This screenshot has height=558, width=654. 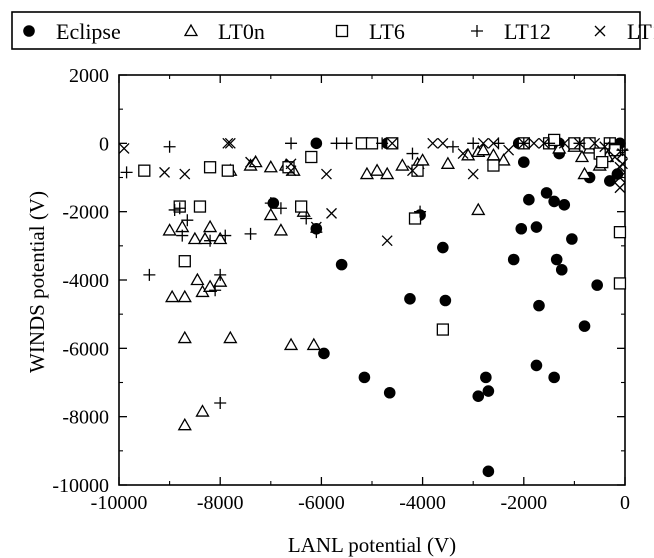 What do you see at coordinates (29, 31) in the screenshot?
I see `legend-marker-eclipse` at bounding box center [29, 31].